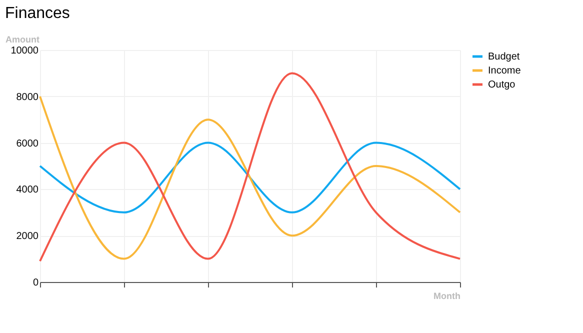 The height and width of the screenshot is (333, 583). What do you see at coordinates (24, 51) in the screenshot?
I see `y-tick-label: 10000` at bounding box center [24, 51].